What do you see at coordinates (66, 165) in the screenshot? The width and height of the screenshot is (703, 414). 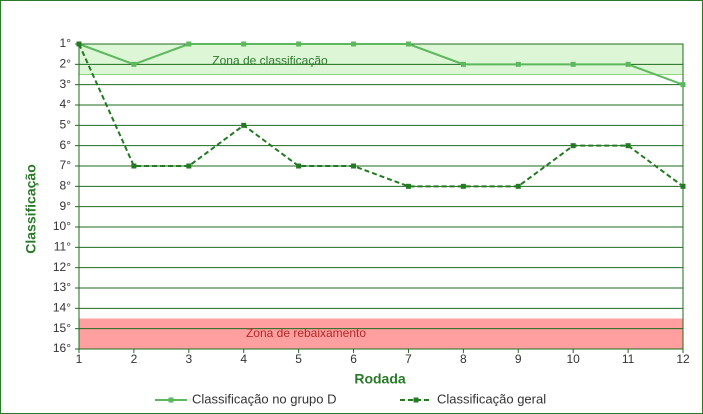 I see `y-tick-label: 7°` at bounding box center [66, 165].